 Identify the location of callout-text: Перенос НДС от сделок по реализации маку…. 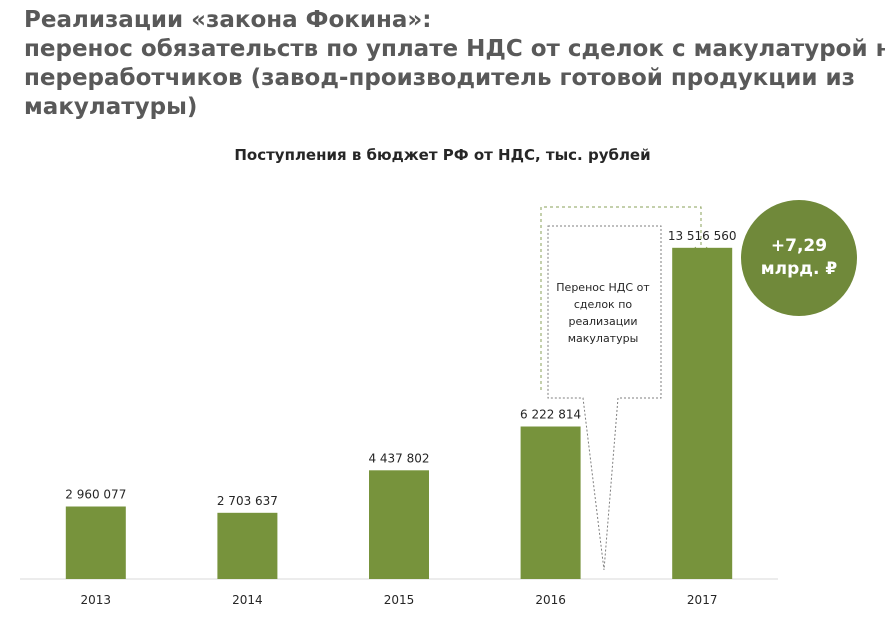
(603, 313).